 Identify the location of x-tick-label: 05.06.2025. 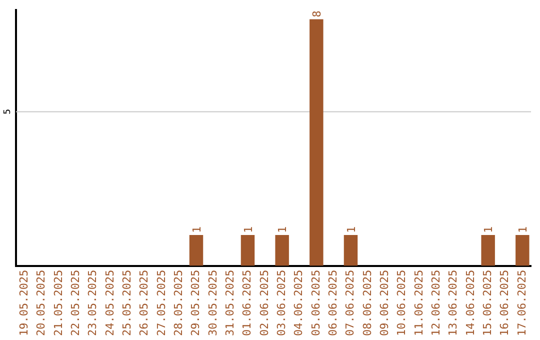
(315, 303).